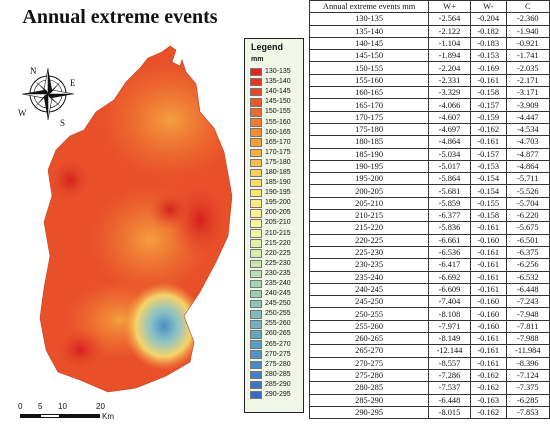  I want to click on legend-label: 280-285, so click(278, 374).